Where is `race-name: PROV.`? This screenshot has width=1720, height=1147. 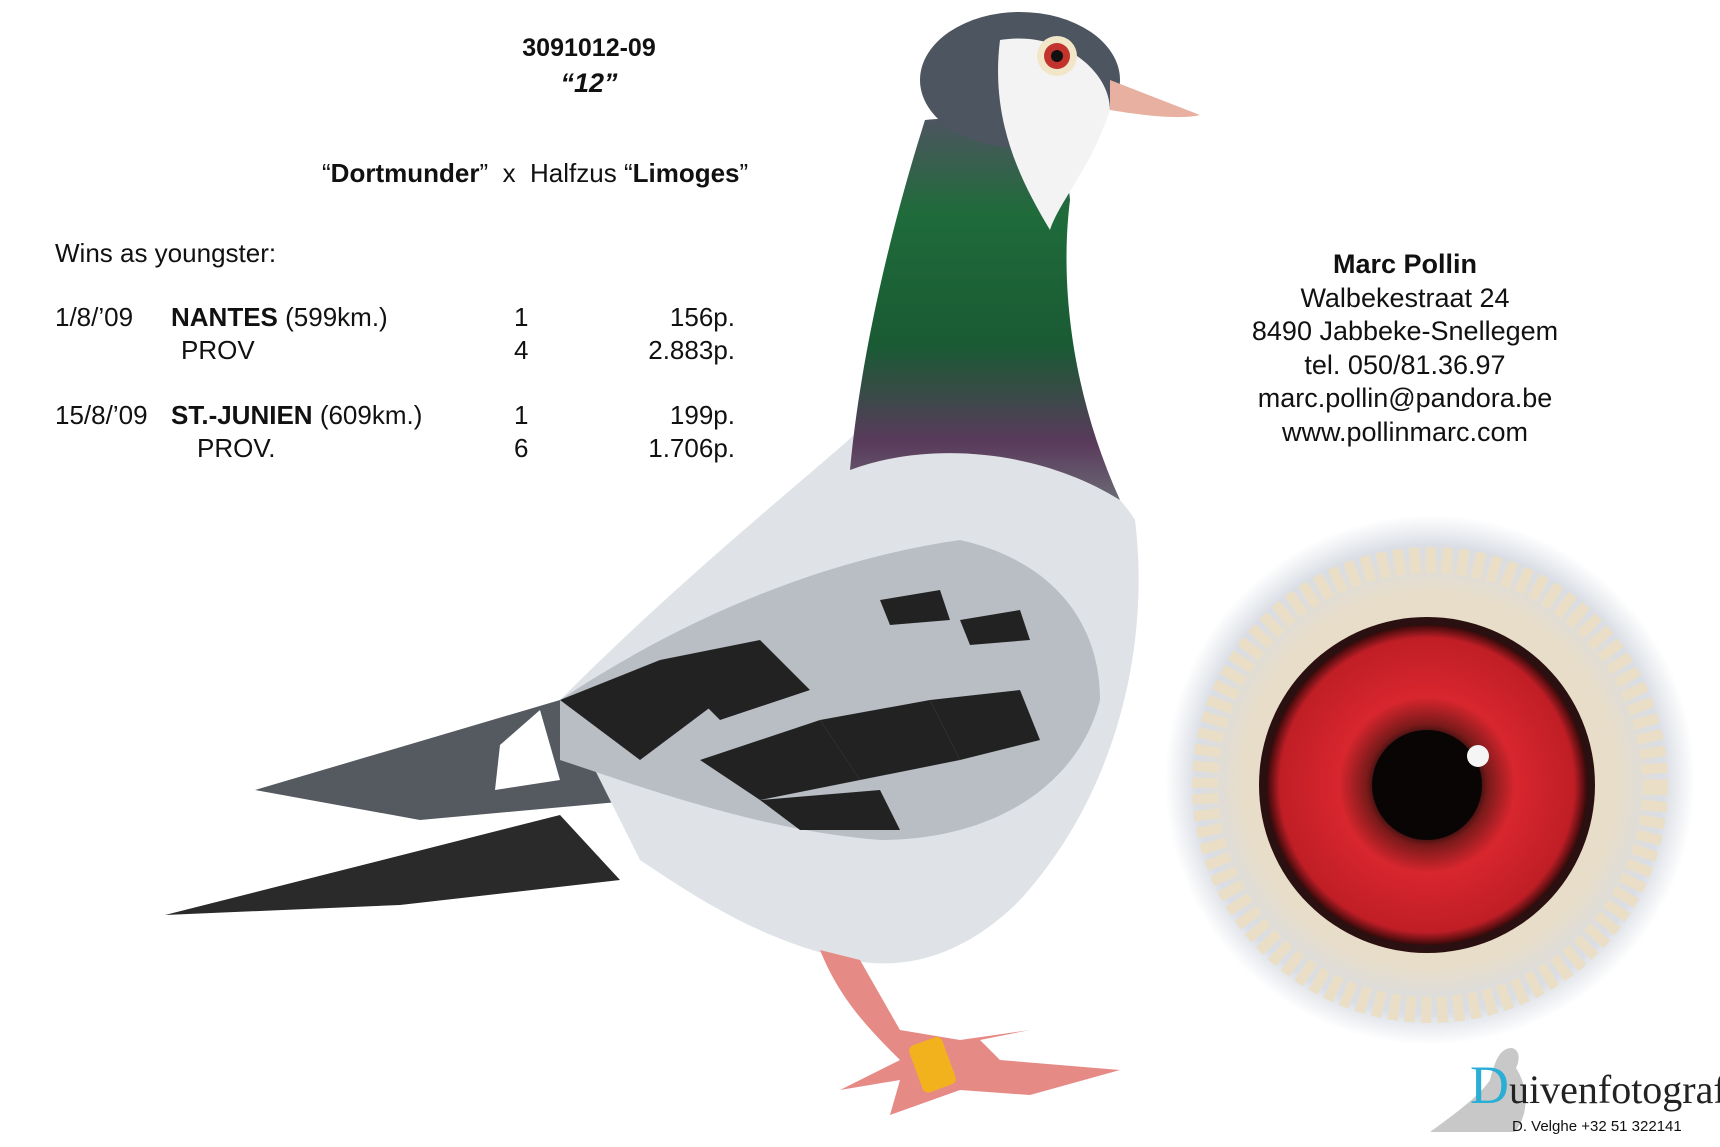
race-name: PROV. is located at coordinates (236, 448).